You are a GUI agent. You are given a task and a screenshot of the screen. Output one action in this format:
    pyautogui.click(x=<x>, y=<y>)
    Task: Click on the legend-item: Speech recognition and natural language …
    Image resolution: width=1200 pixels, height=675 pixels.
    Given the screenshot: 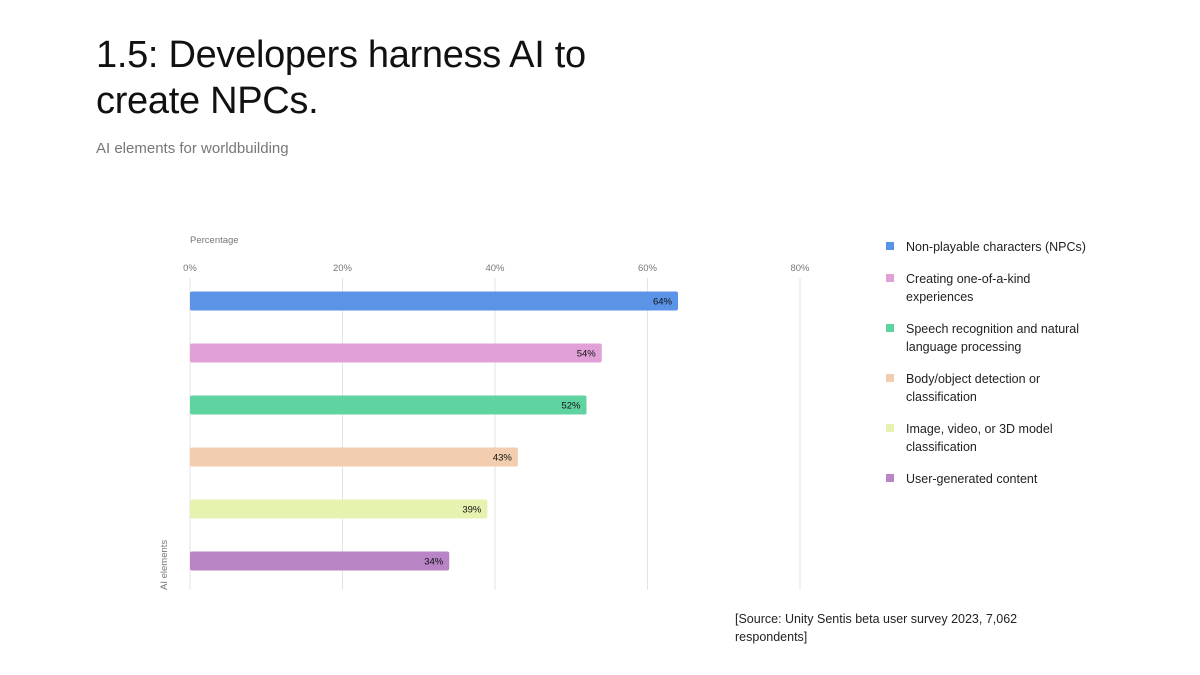 What is the action you would take?
    pyautogui.click(x=986, y=338)
    